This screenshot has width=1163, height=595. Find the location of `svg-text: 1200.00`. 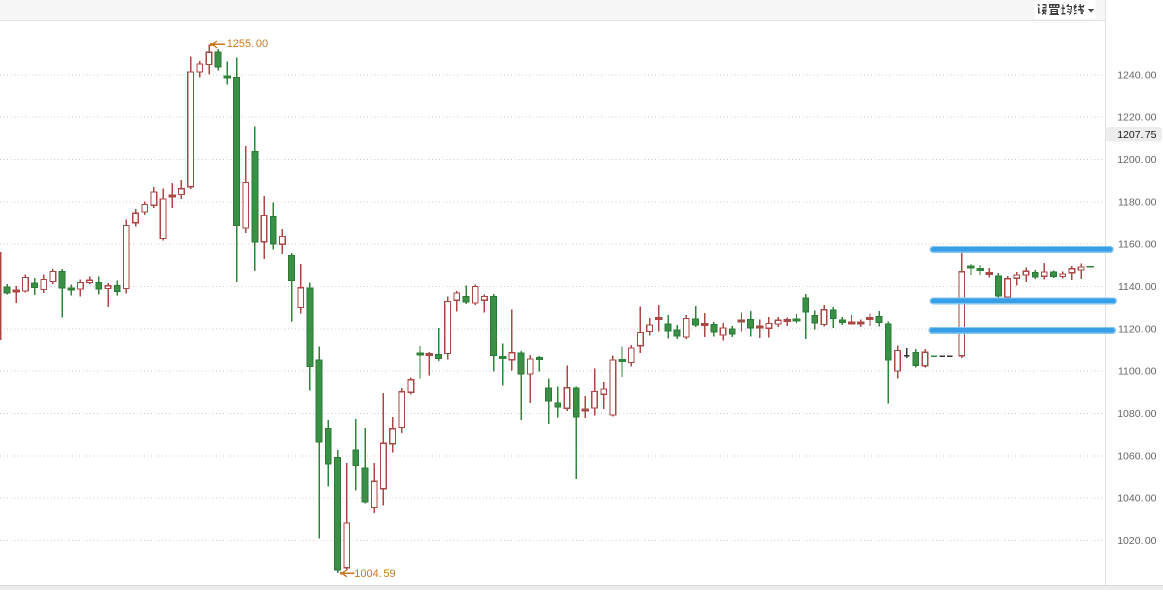

svg-text: 1200.00 is located at coordinates (1136, 160).